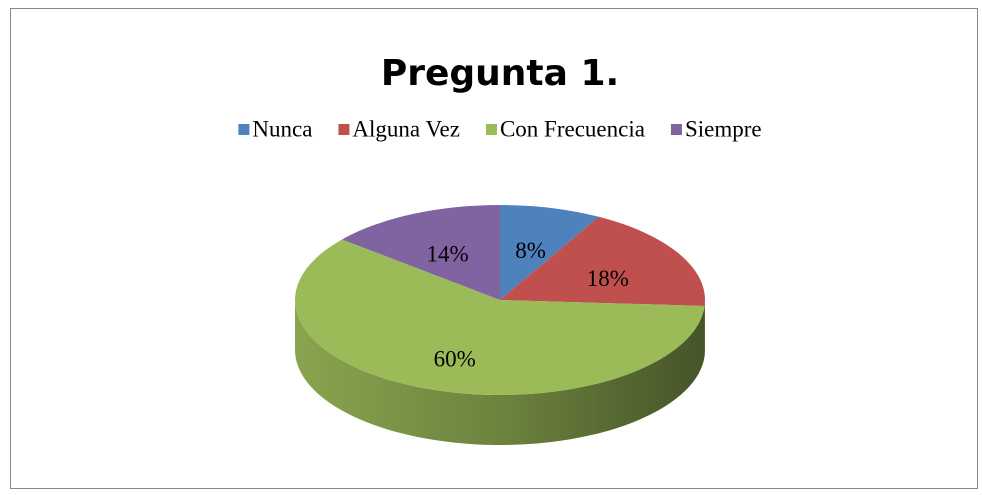 This screenshot has height=495, width=982. Describe the element at coordinates (500, 73) in the screenshot. I see `chart-title: Pregunta 1.` at that location.